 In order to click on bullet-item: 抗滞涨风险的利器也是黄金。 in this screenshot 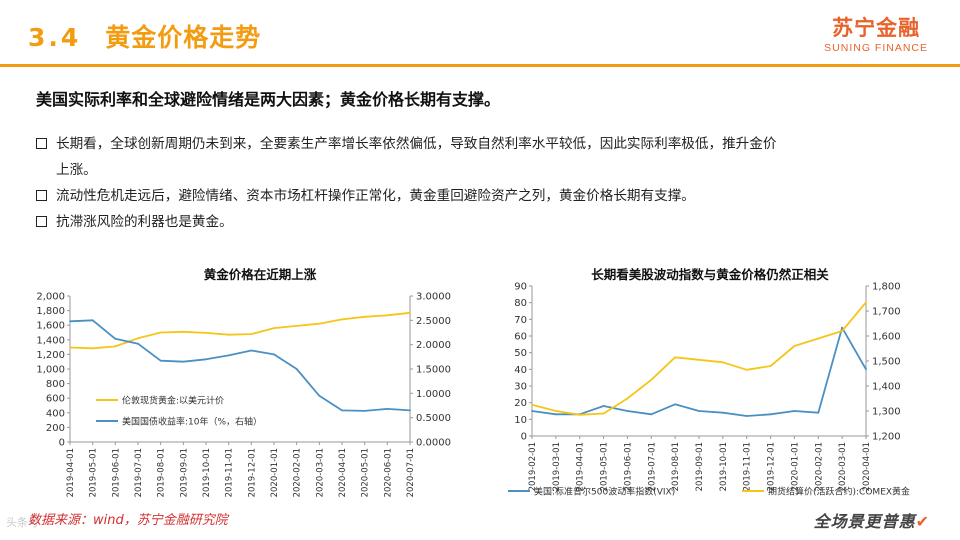, I will do `click(481, 222)`.